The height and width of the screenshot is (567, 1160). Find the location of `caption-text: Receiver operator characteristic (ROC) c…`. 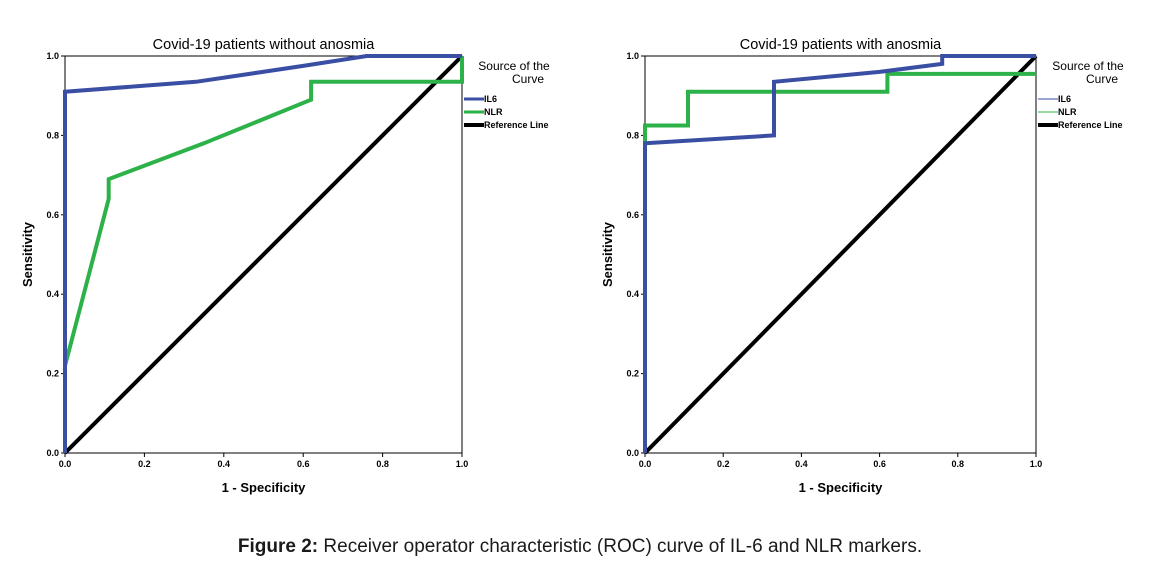

caption-text: Receiver operator characteristic (ROC) c… is located at coordinates (623, 546).